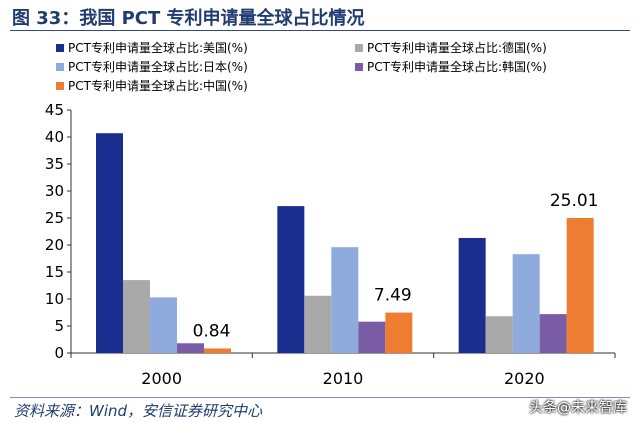 This screenshot has width=641, height=423. I want to click on y-tick-label: 20, so click(54, 245).